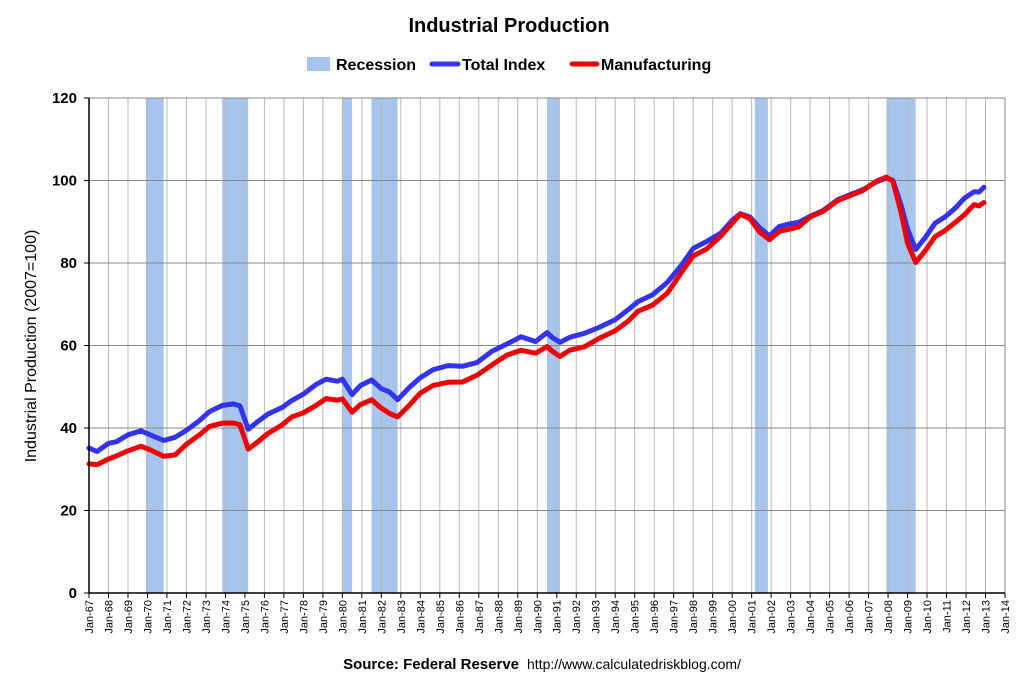  What do you see at coordinates (402, 617) in the screenshot?
I see `x-tick-label: Jan-83` at bounding box center [402, 617].